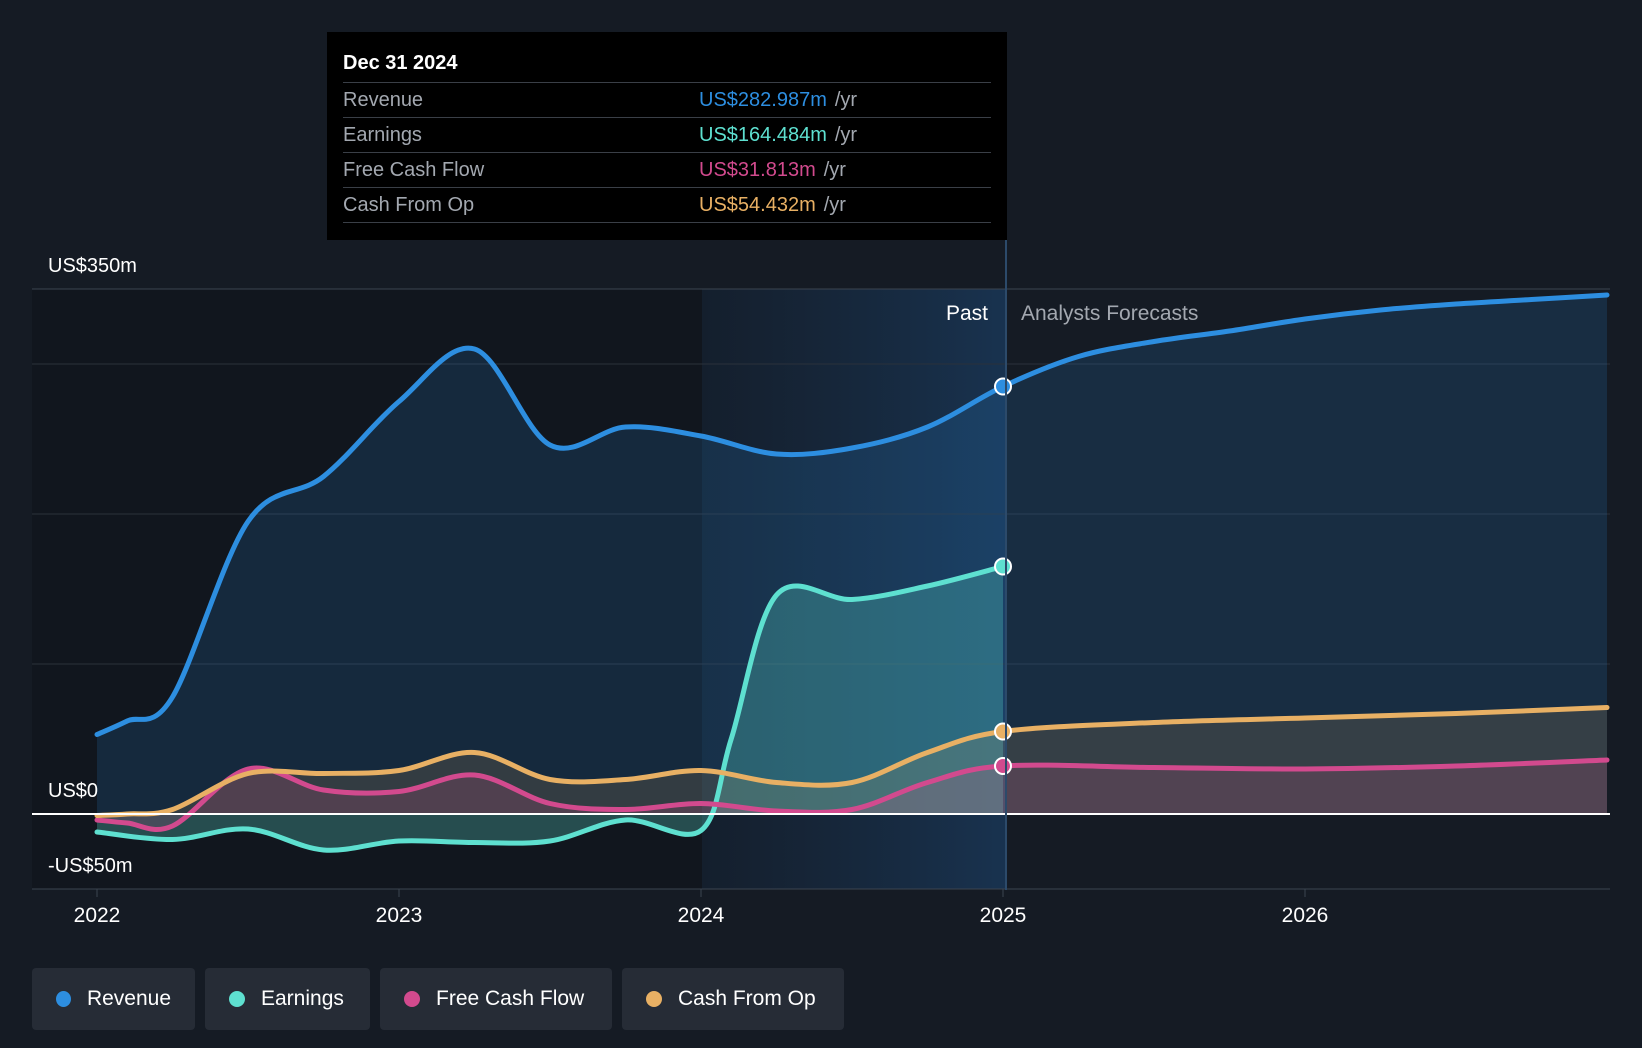  Describe the element at coordinates (763, 135) in the screenshot. I see `tooltip-value: US$164.484m` at that location.